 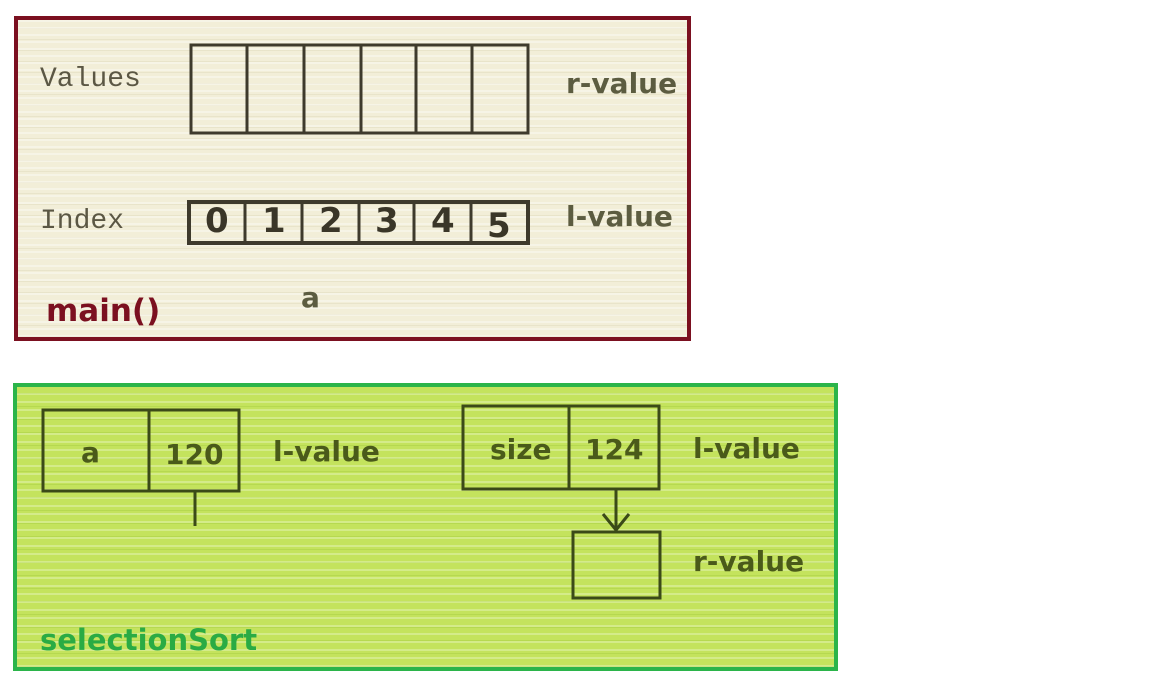 I want to click on param-a-value: 120, so click(x=194, y=454).